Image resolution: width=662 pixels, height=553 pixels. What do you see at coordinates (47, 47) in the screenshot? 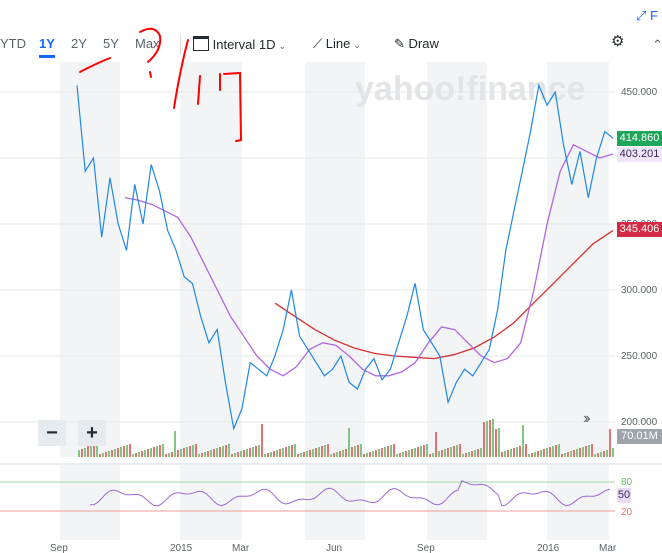
I see `range-1y: 1Y` at bounding box center [47, 47].